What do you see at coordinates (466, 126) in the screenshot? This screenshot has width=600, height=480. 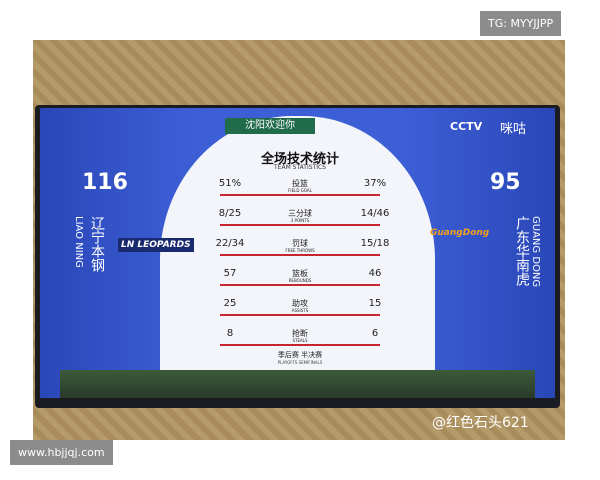 I see `channel-logo: CCTV` at bounding box center [466, 126].